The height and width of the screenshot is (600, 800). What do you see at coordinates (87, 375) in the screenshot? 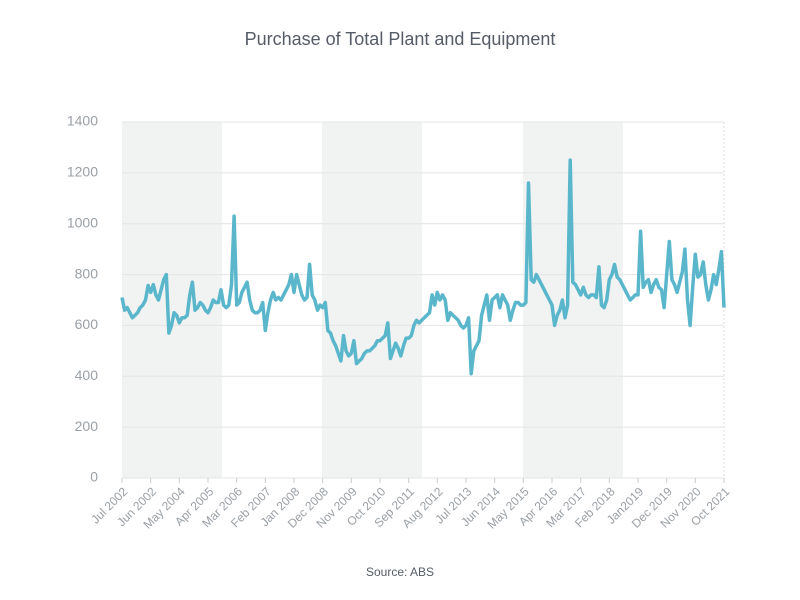
I see `y-tick-label: 400` at bounding box center [87, 375].